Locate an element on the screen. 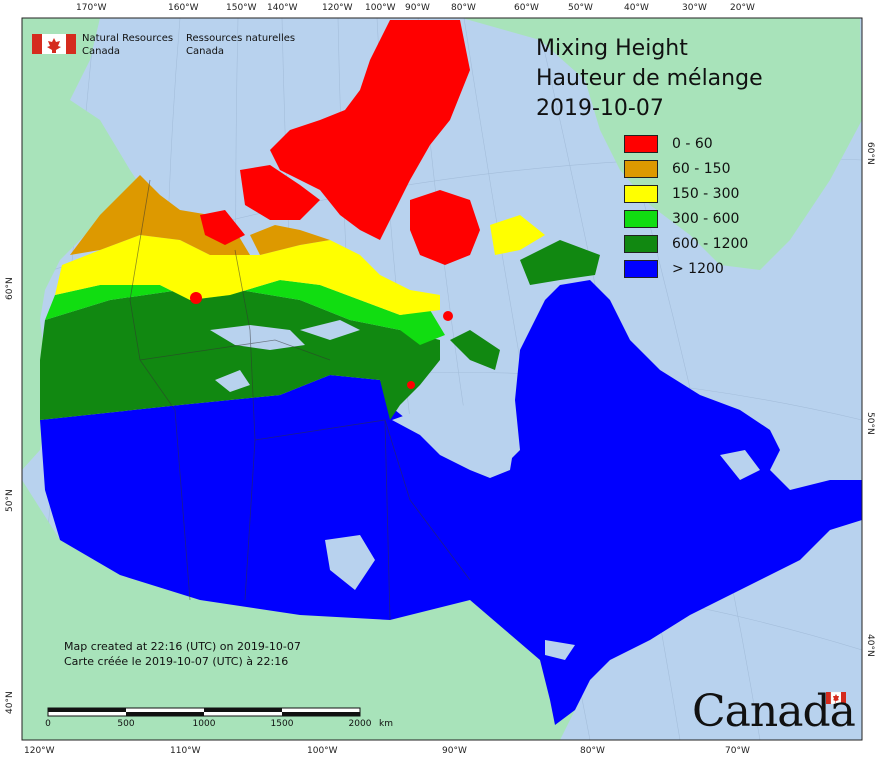  legend-label: 300 - 600 is located at coordinates (706, 219).